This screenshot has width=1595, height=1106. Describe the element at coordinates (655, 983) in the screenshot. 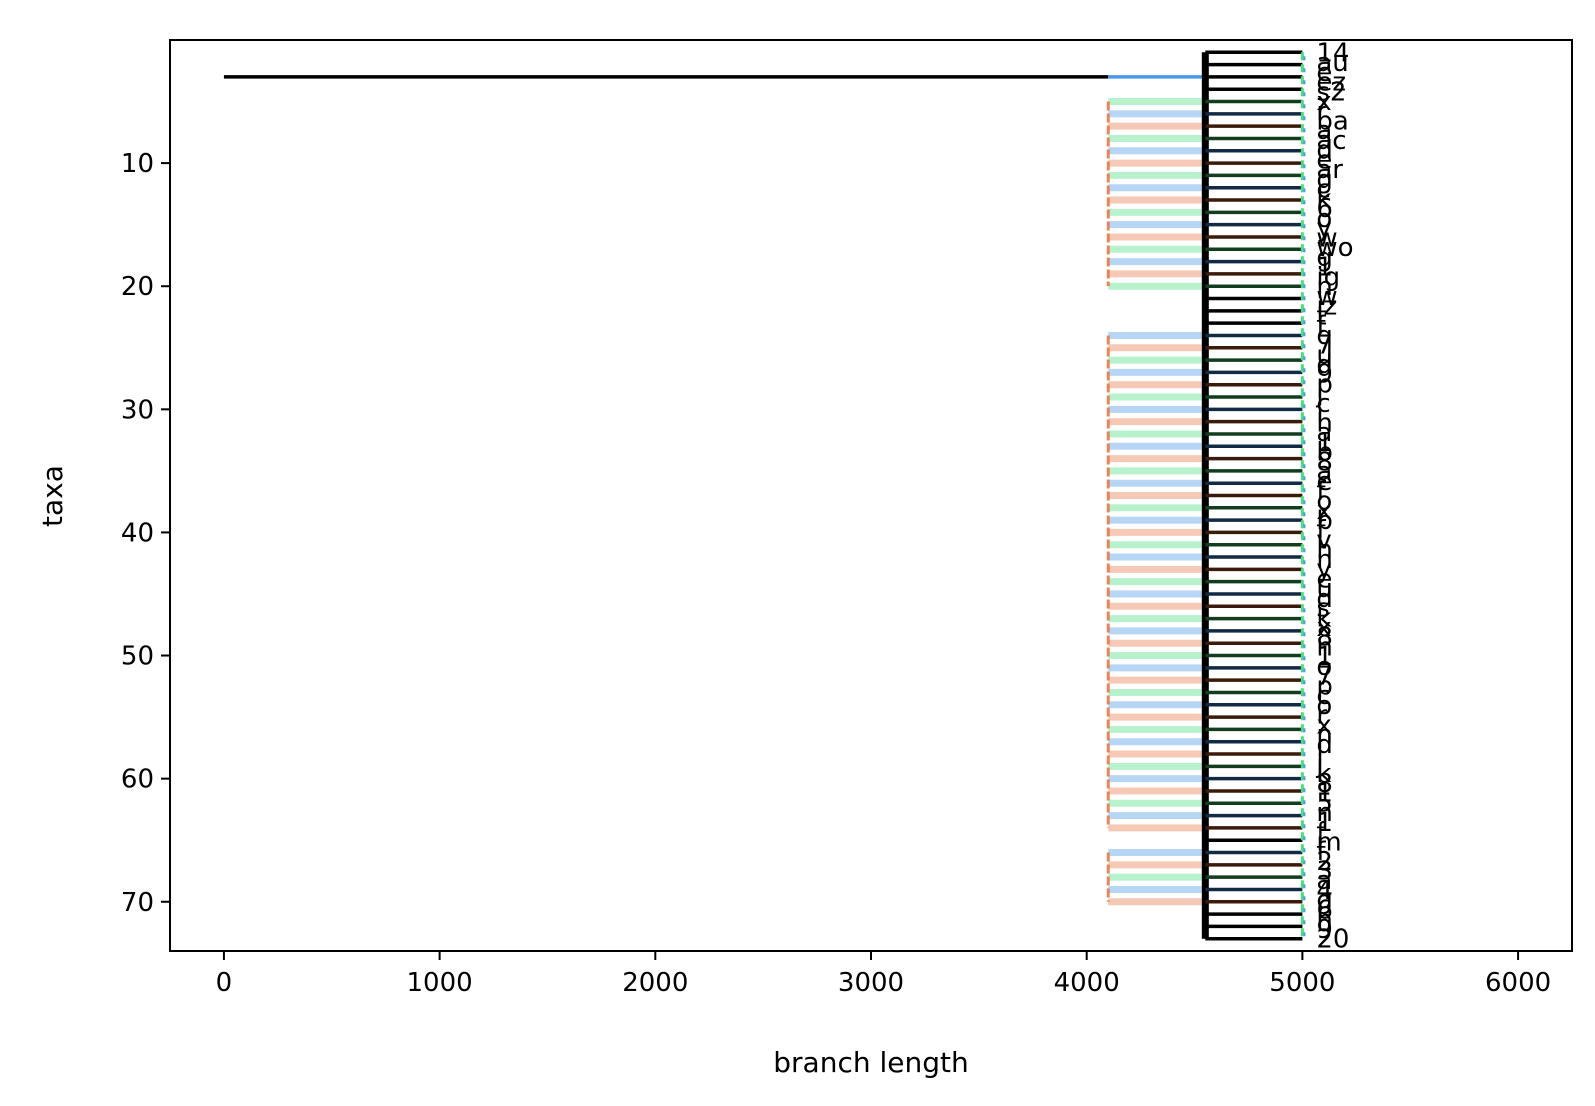

I see `x-tick-label: 2000` at that location.